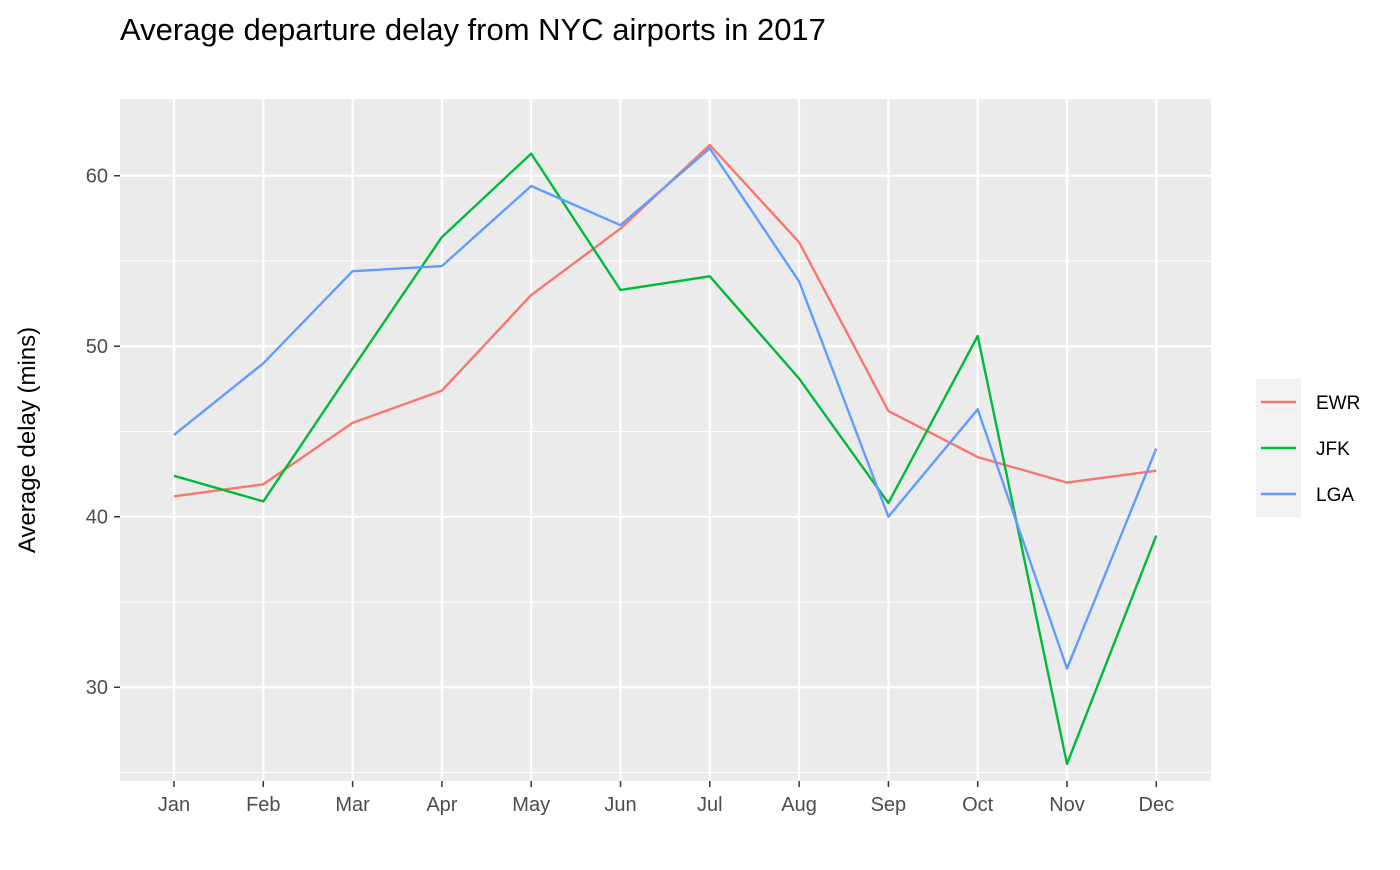 This screenshot has height=870, width=1400. What do you see at coordinates (620, 805) in the screenshot?
I see `x-tick-label: Jun` at bounding box center [620, 805].